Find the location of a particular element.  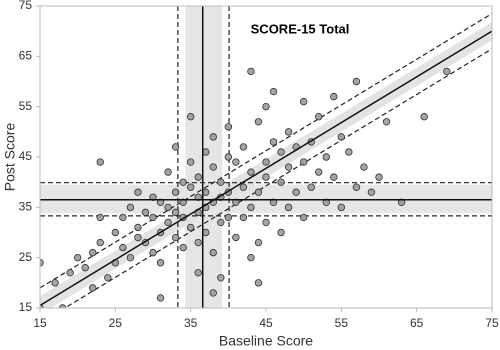

x-tick-label: 55 is located at coordinates (342, 323).